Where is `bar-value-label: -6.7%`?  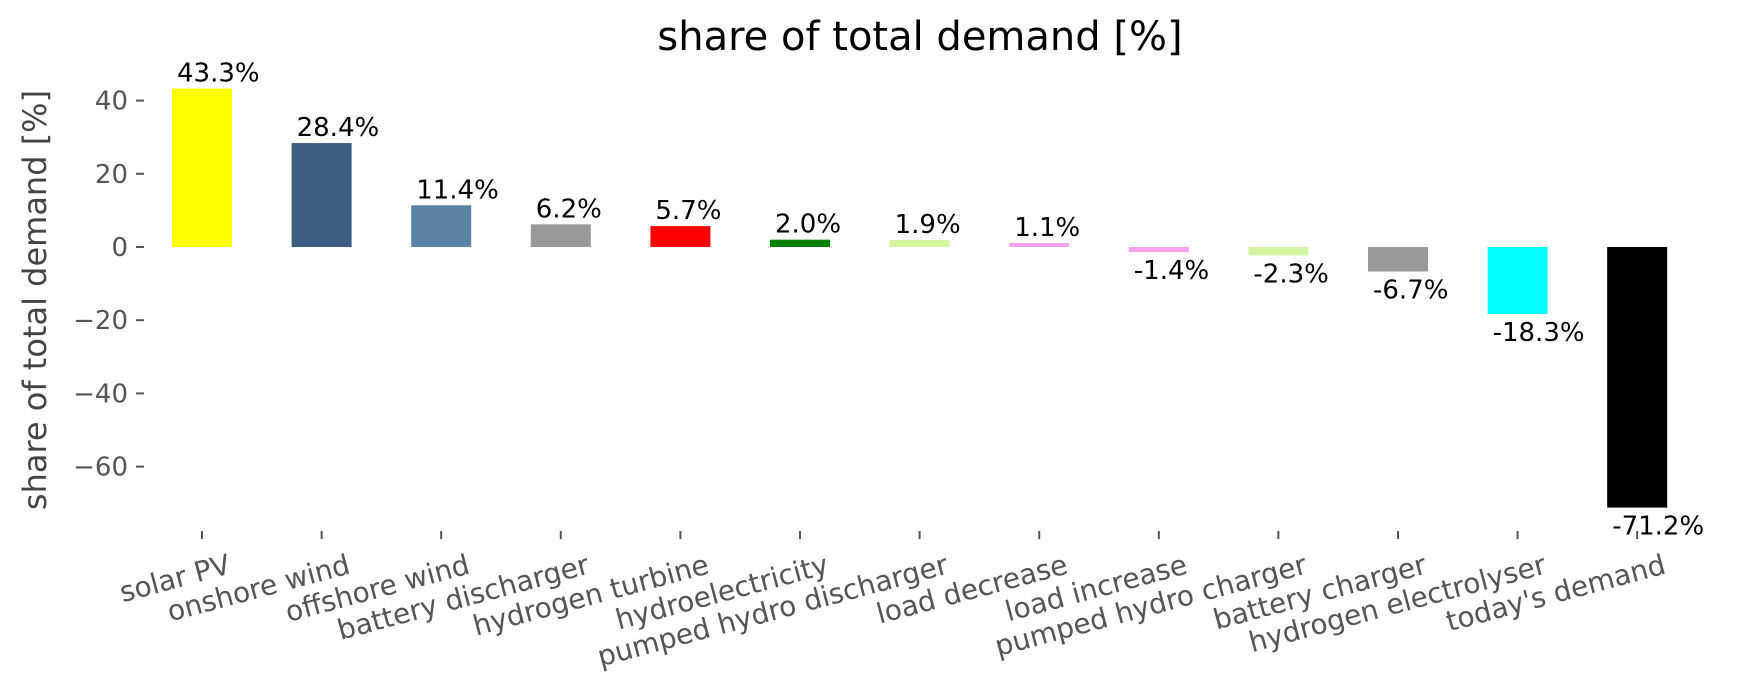
bar-value-label: -6.7% is located at coordinates (1410, 291).